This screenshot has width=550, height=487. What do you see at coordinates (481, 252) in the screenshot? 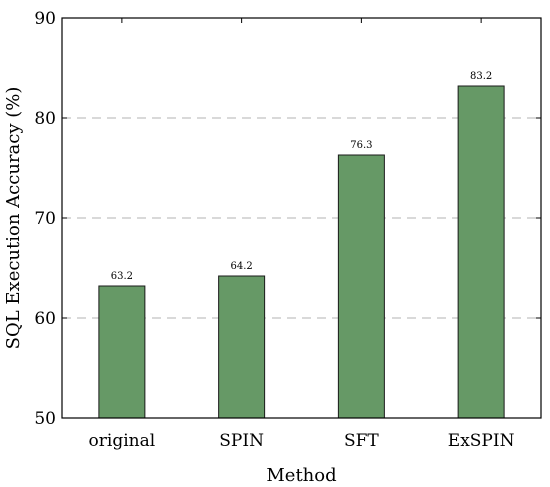
I see `bar-ExSPIN` at bounding box center [481, 252].